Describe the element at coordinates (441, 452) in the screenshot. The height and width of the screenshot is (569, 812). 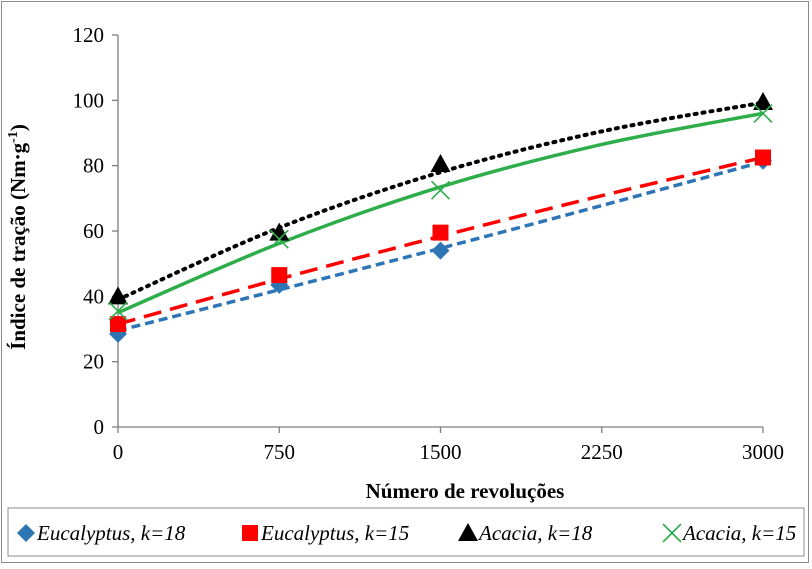
I see `x-tick-label: 1500` at that location.